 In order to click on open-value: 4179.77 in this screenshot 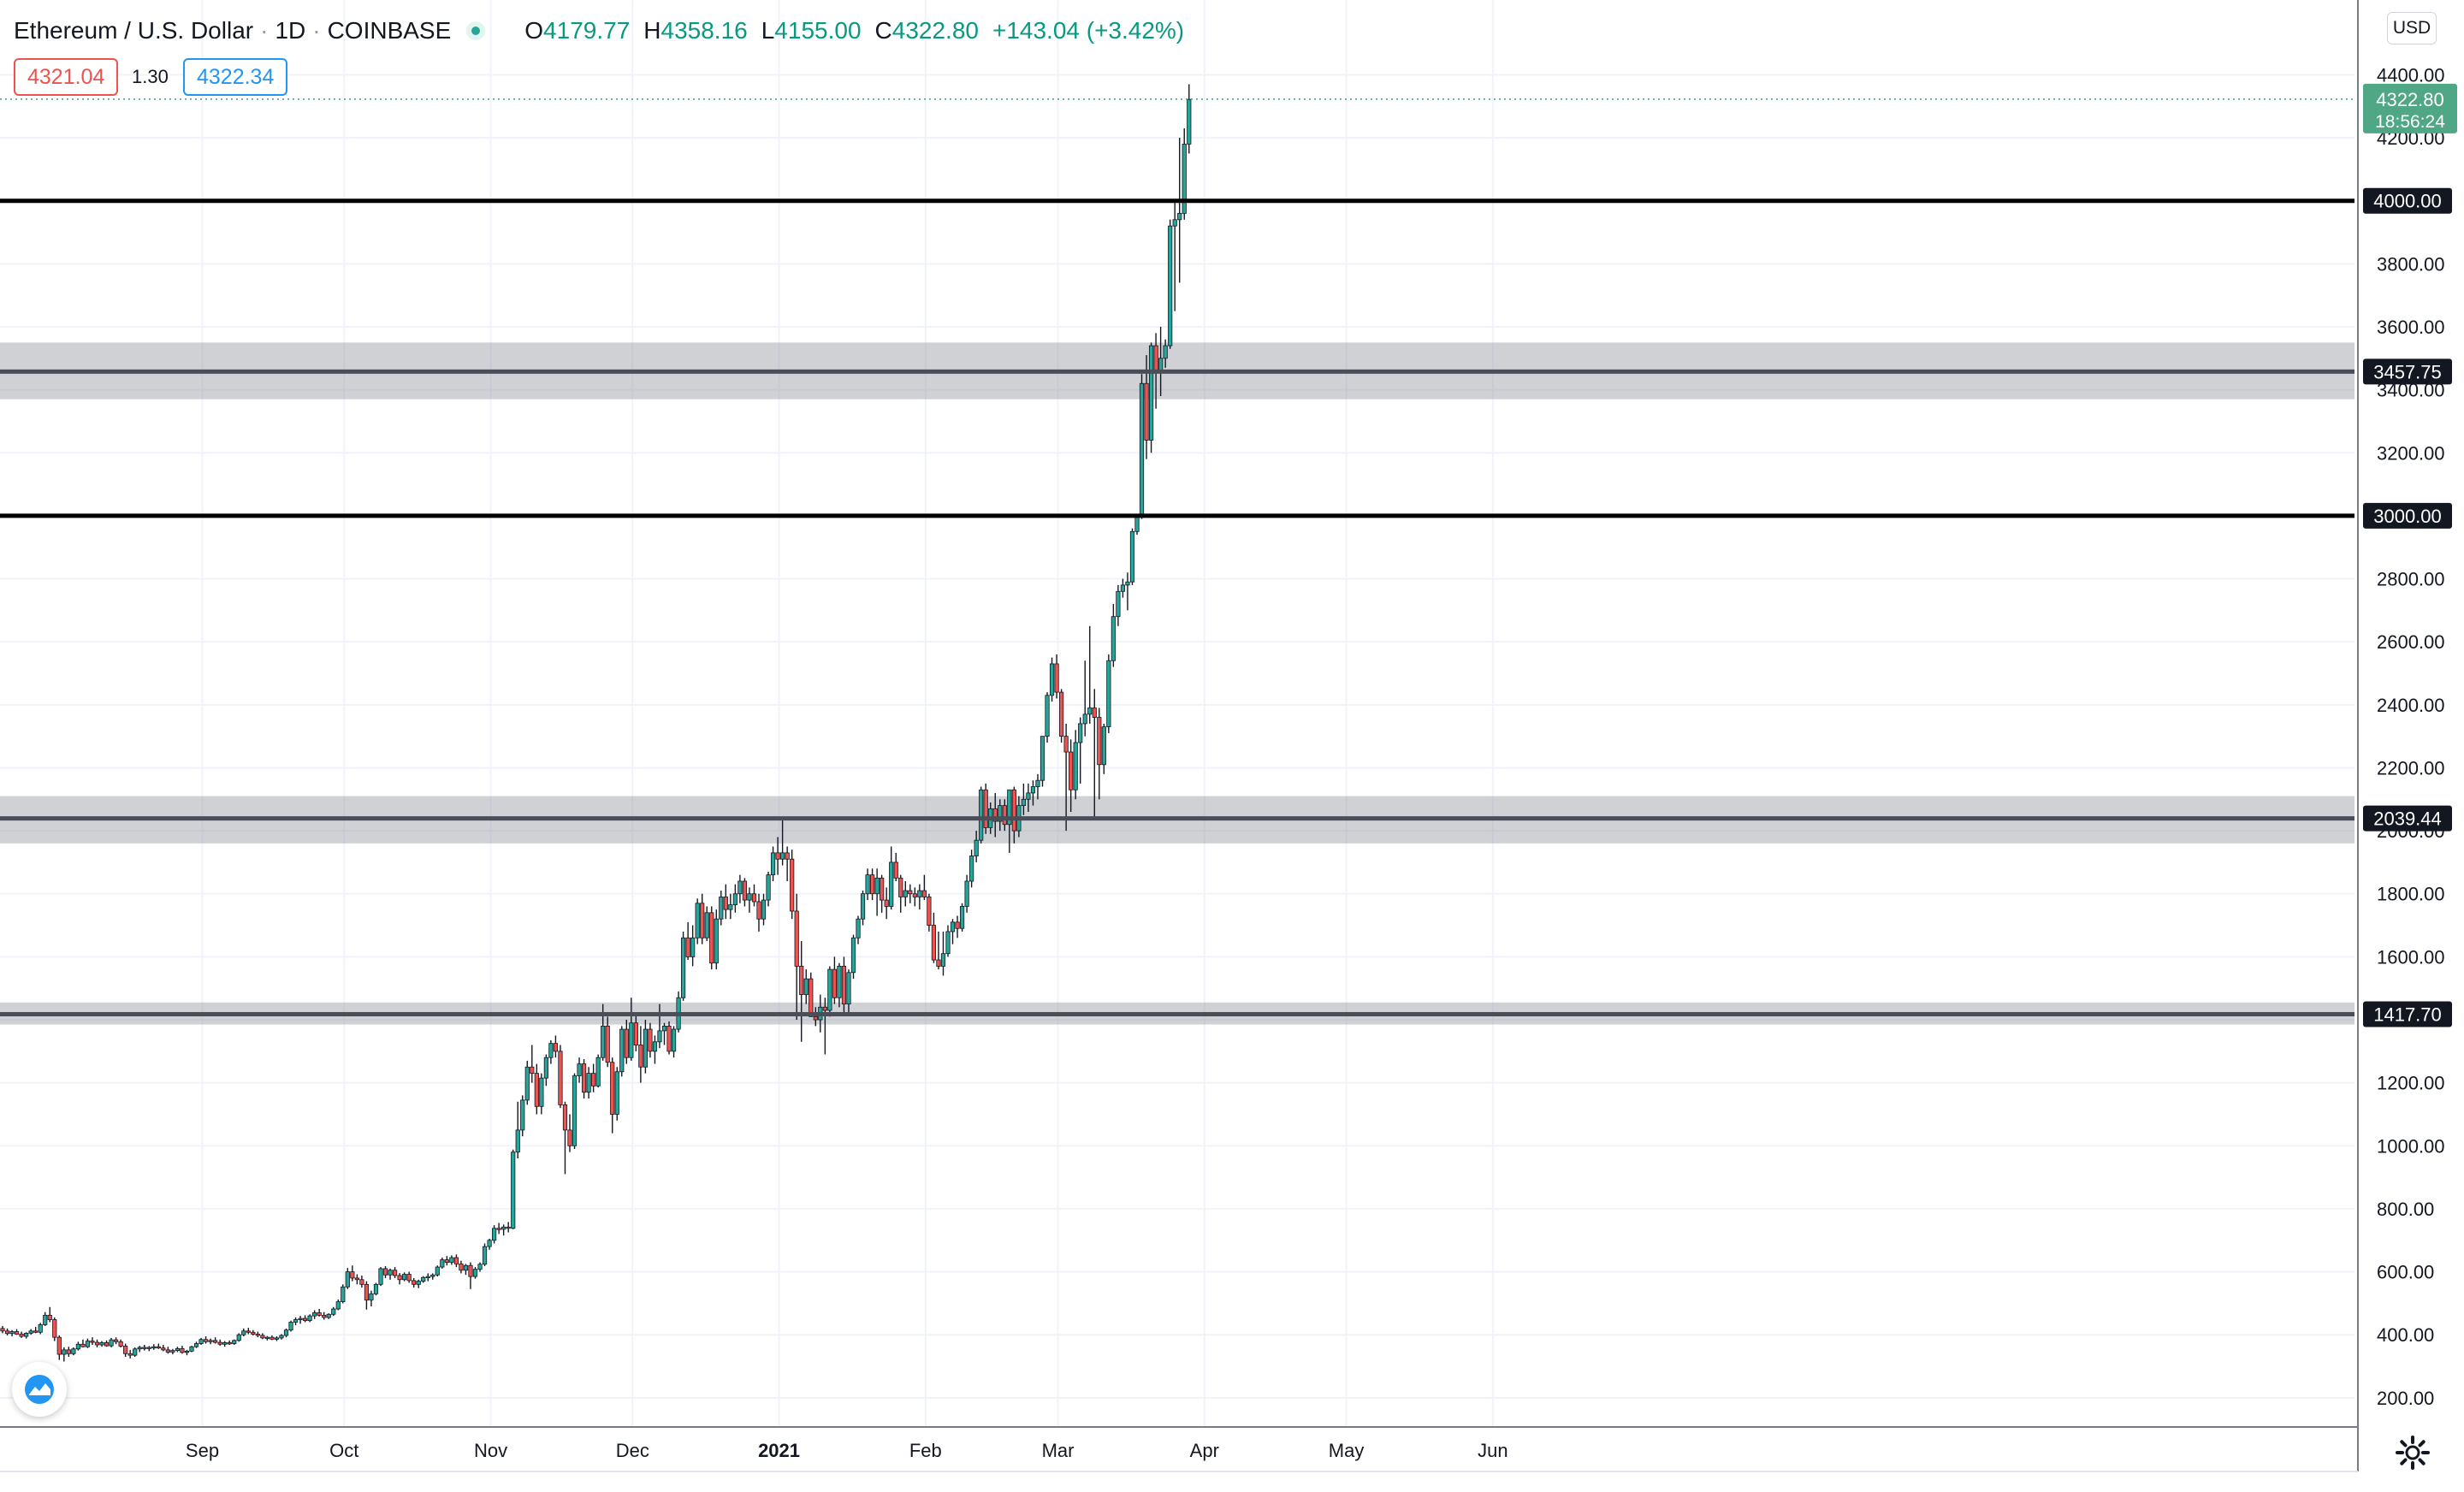, I will do `click(587, 30)`.